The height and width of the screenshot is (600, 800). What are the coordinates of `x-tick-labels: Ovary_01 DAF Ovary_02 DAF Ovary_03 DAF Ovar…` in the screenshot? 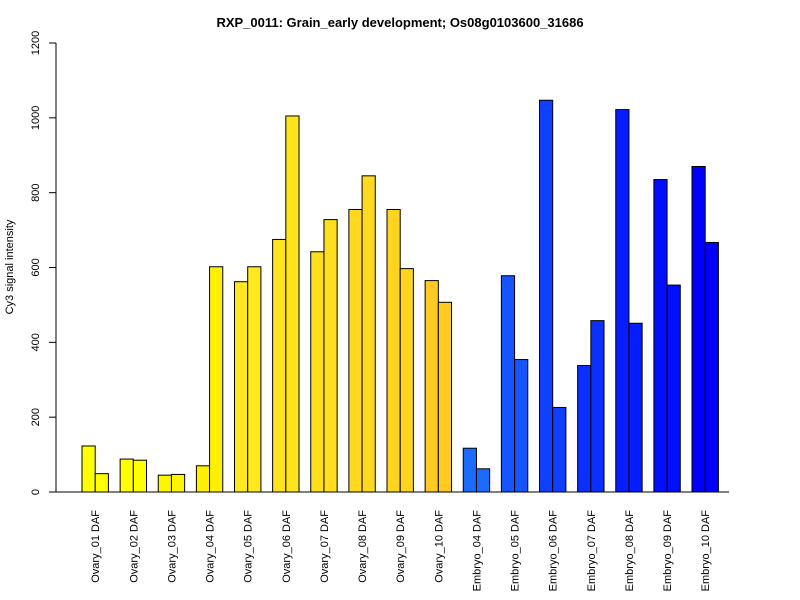 It's located at (401, 551).